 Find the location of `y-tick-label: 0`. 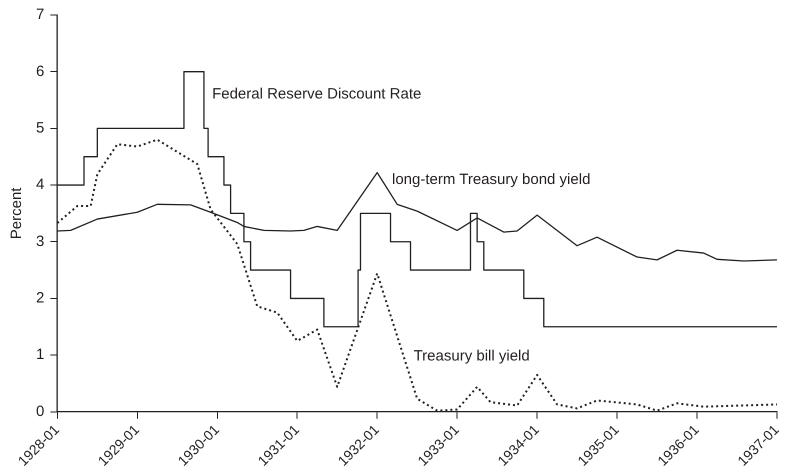

y-tick-label: 0 is located at coordinates (40, 411).